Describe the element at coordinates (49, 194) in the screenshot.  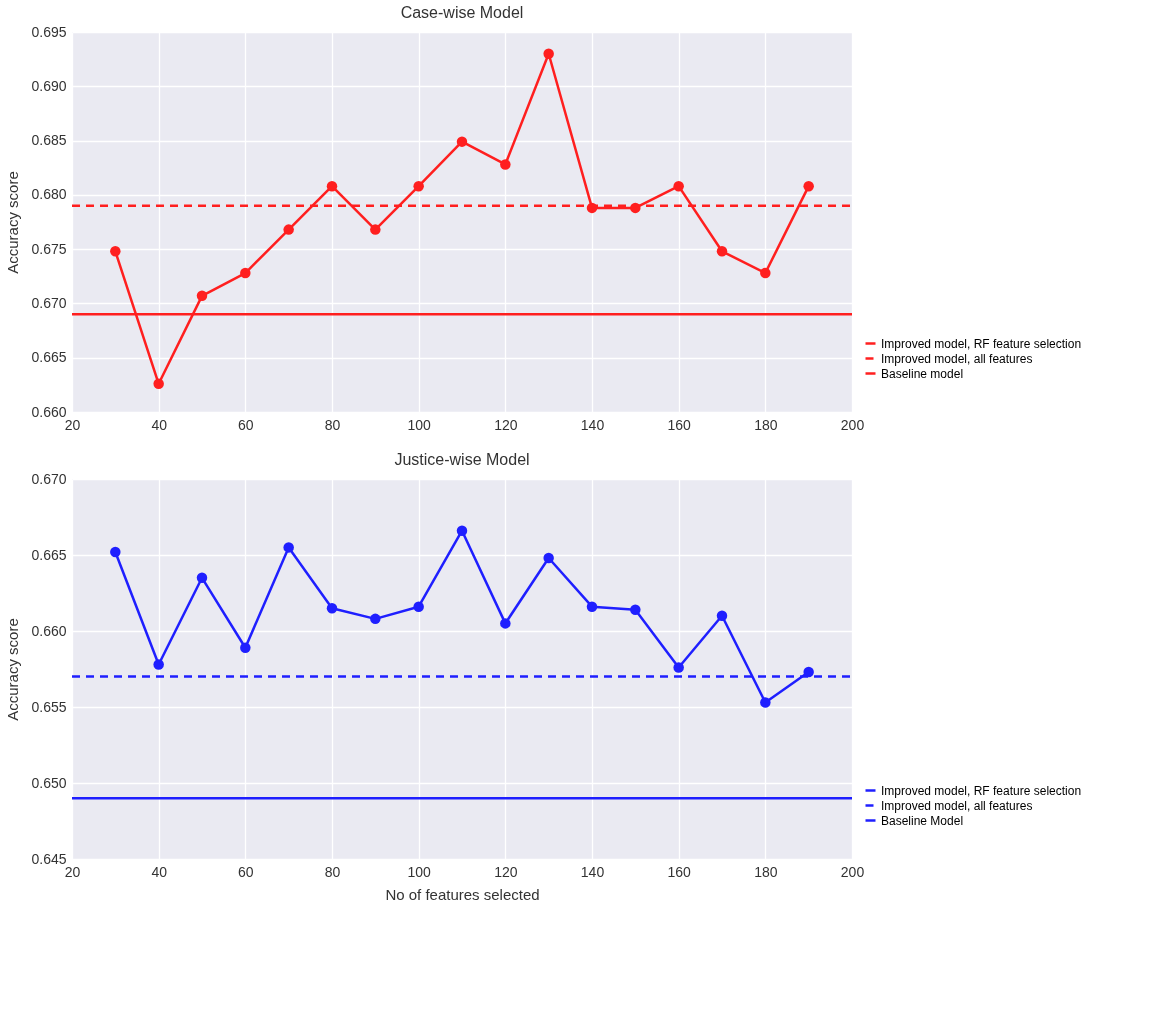
I see `y-tick-label: 0.680` at that location.